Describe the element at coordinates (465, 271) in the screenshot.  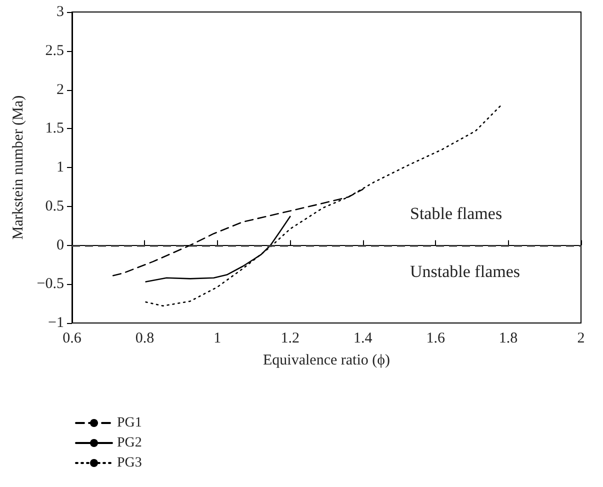
I see `annotation: Unstable flames` at that location.